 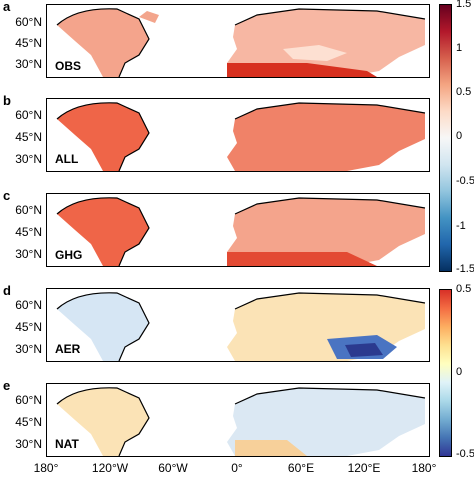 I want to click on panel-letter-d: d, so click(x=7, y=290).